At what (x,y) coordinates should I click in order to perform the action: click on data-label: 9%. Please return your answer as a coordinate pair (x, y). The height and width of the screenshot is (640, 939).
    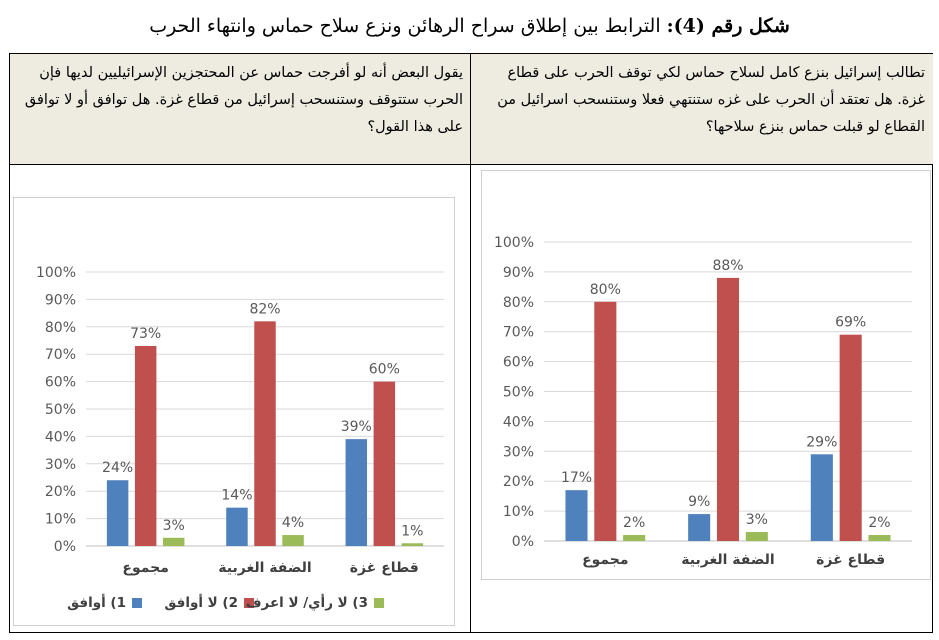
    Looking at the image, I should click on (699, 502).